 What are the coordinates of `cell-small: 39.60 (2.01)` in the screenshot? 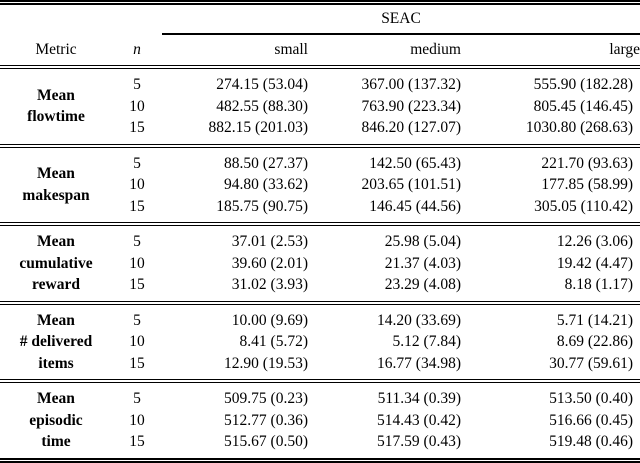 It's located at (269, 263).